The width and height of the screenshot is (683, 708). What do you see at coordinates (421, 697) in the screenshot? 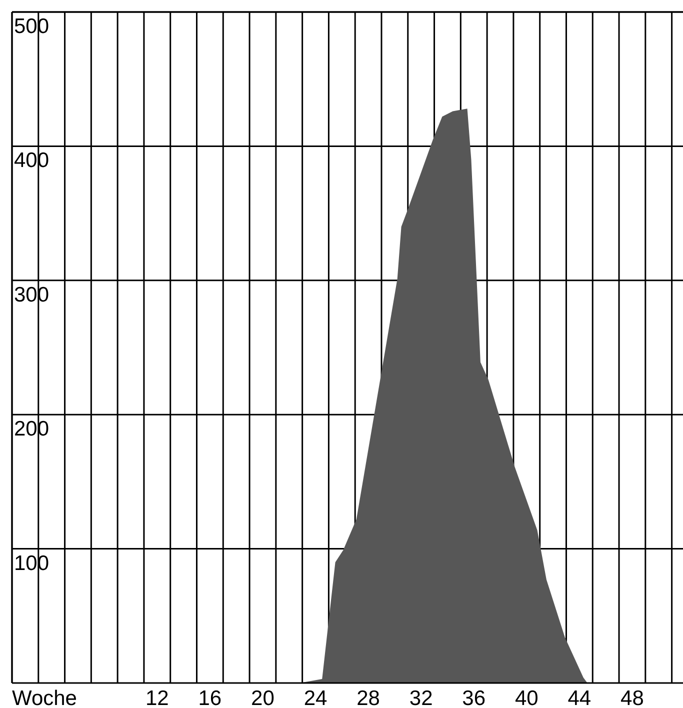
I see `x-tick-label: 32` at bounding box center [421, 697].